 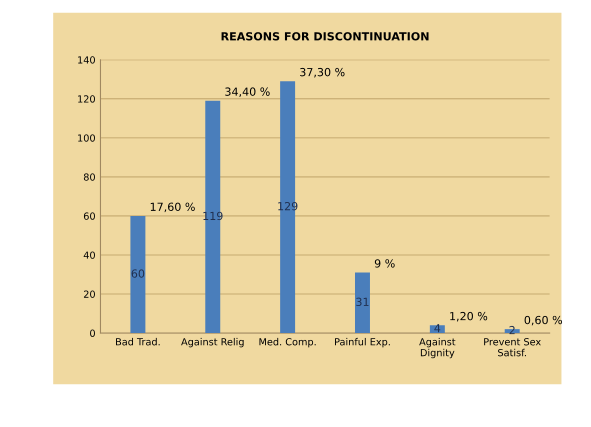 I want to click on chart-title: REASONS FOR DISCONTINUATION, so click(x=325, y=36).